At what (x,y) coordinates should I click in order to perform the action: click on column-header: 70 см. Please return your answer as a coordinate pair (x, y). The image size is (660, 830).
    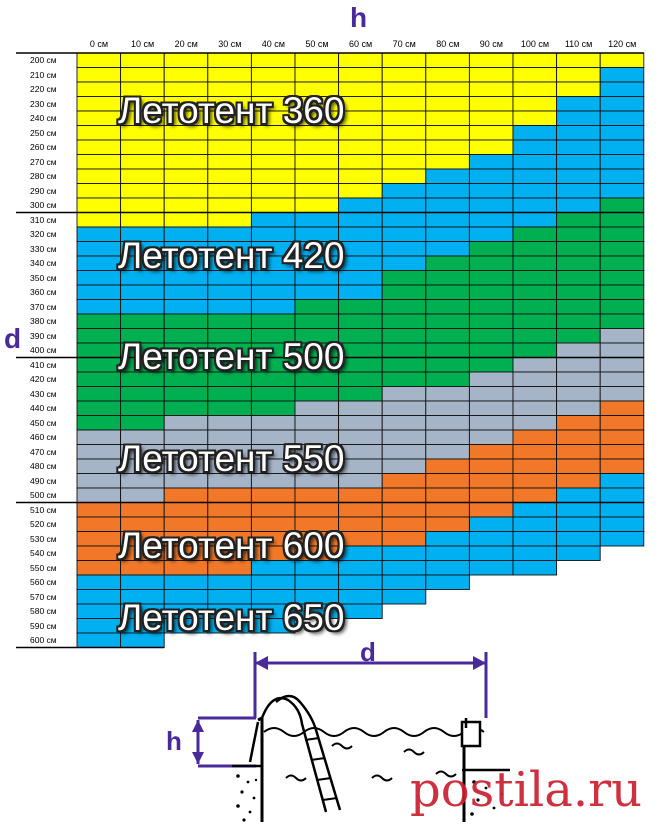
    Looking at the image, I should click on (404, 44).